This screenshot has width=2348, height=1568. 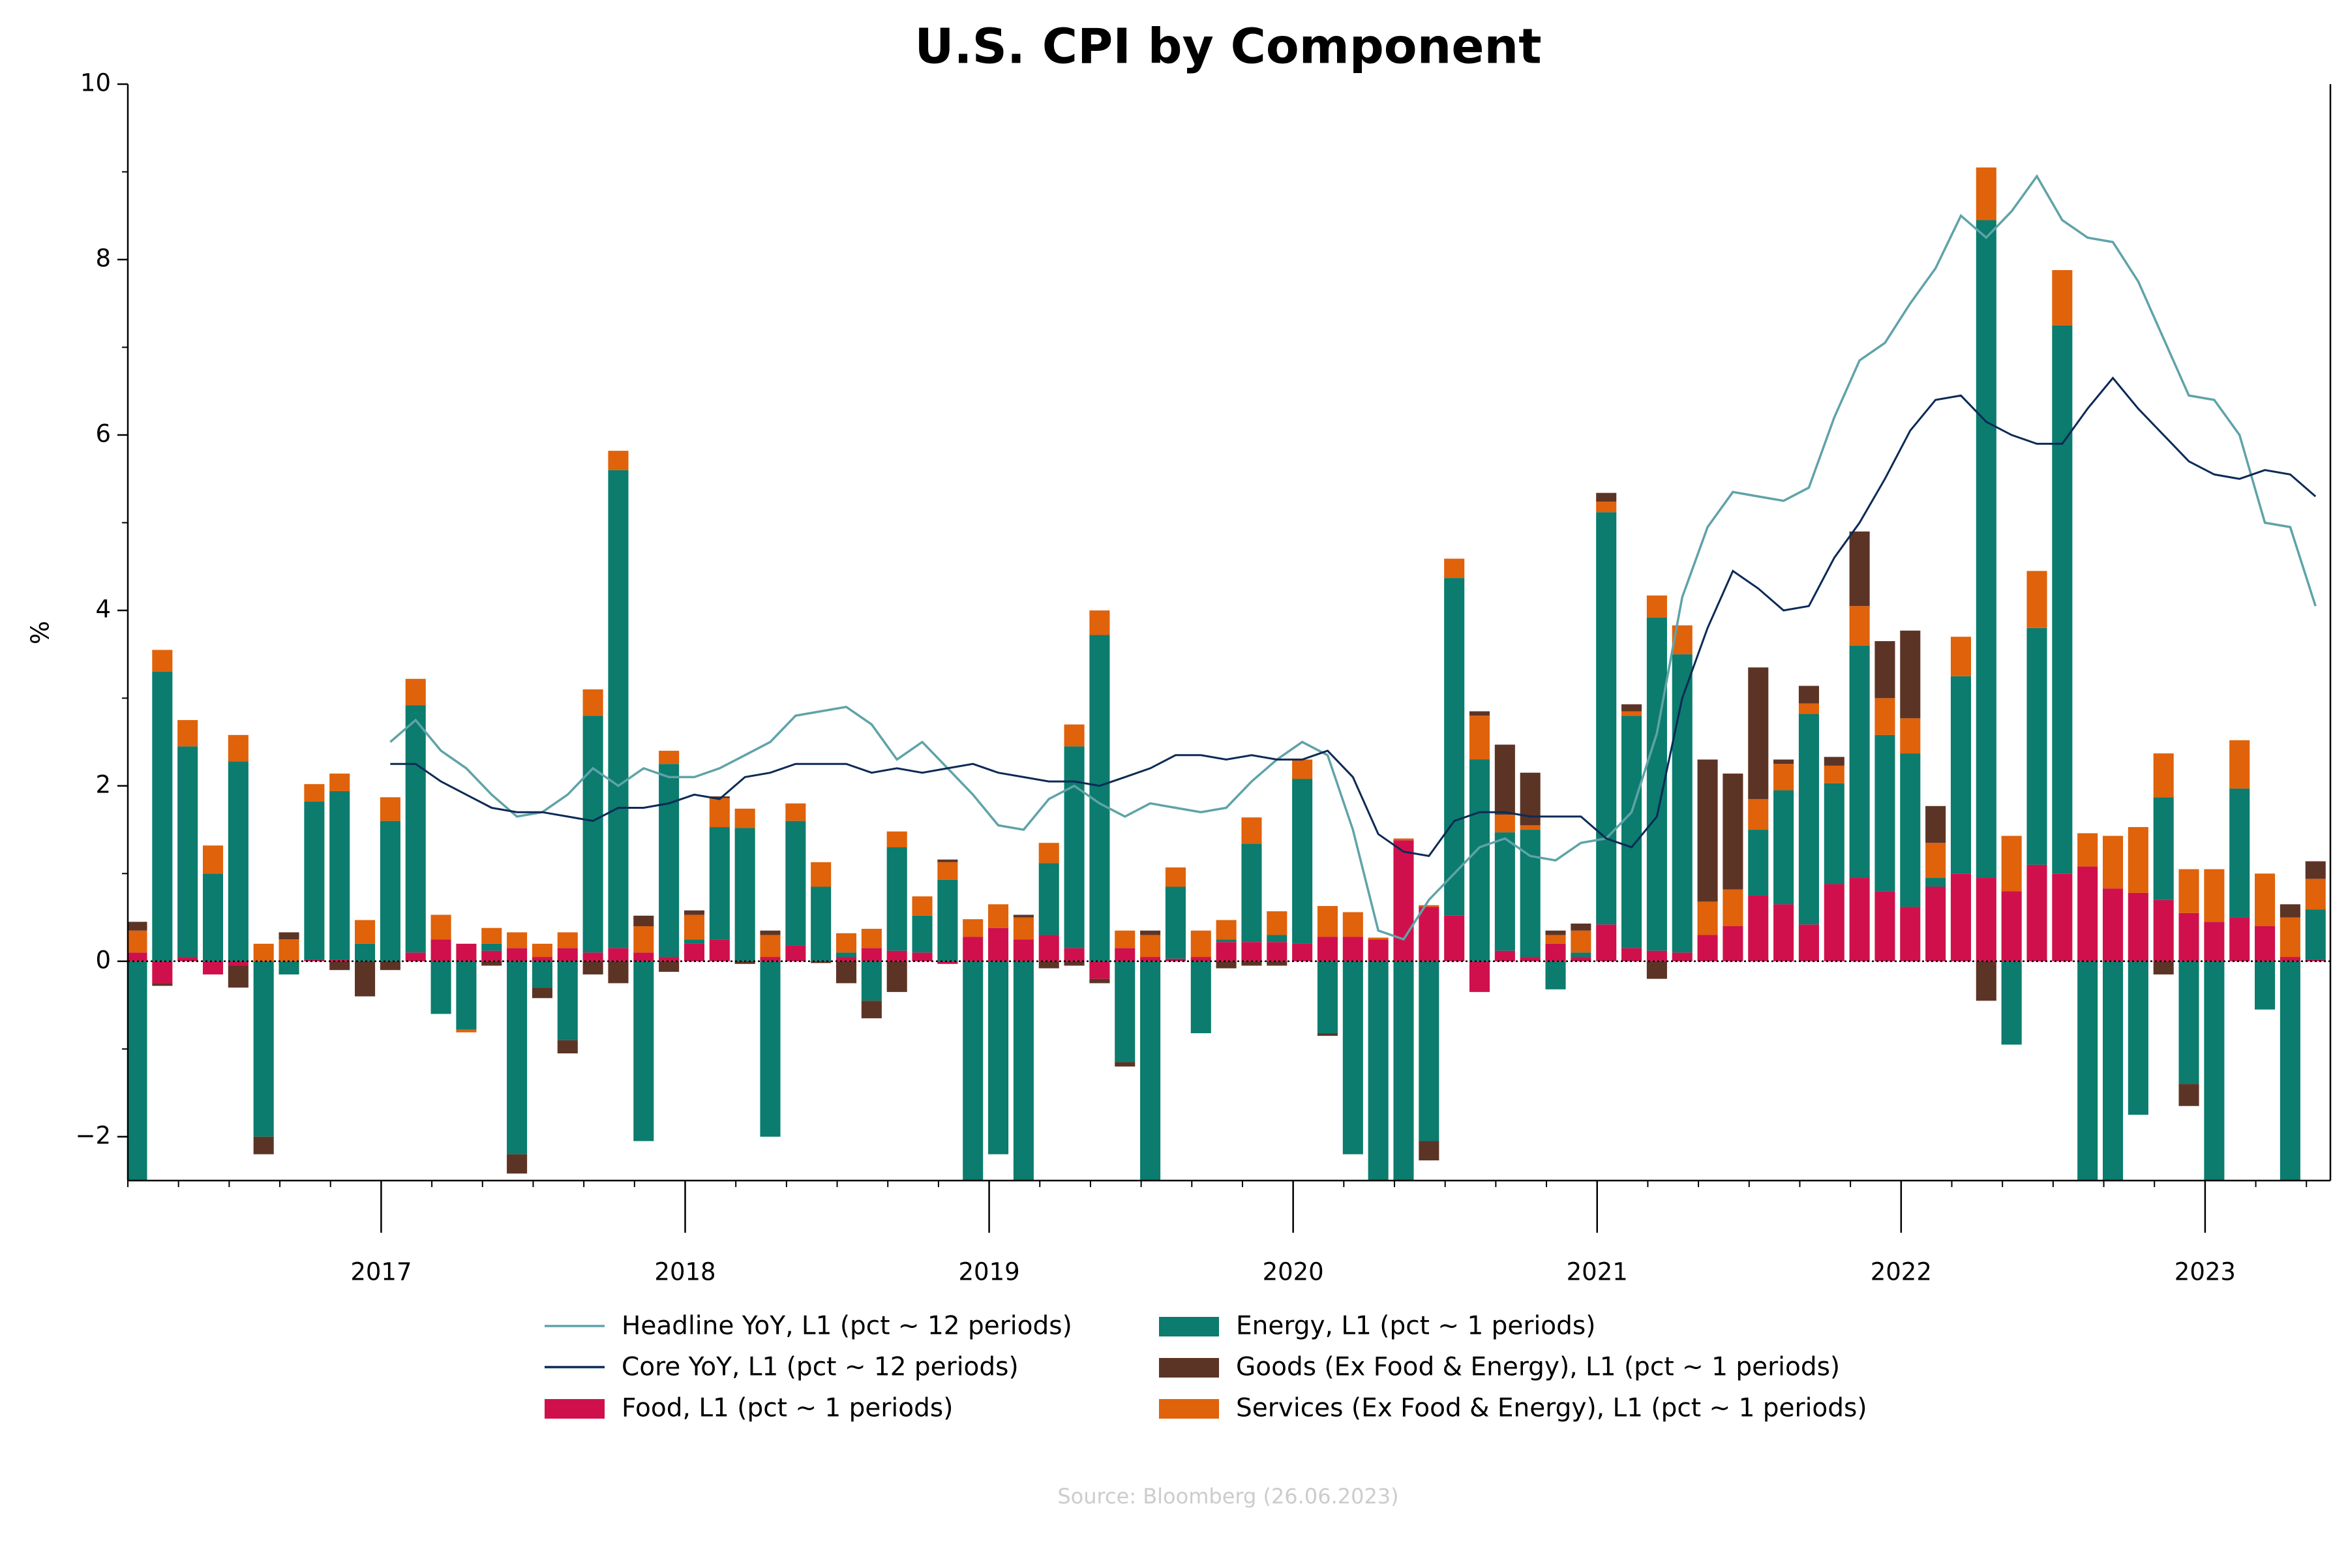 What do you see at coordinates (1902, 1272) in the screenshot?
I see `x-tick-label: 2022` at bounding box center [1902, 1272].